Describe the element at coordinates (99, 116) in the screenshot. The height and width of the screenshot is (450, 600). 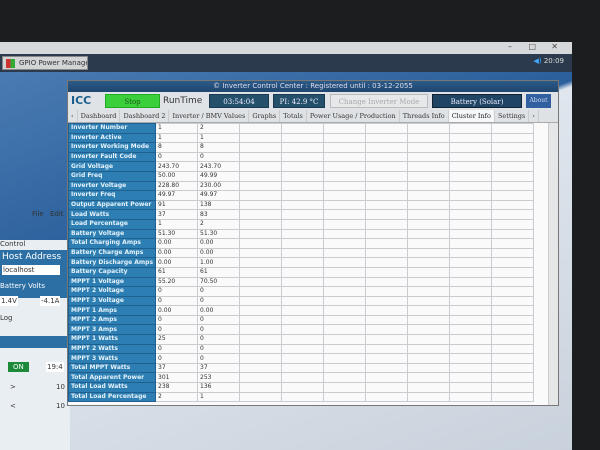
I see `tab-dashboard: Dashboard` at that location.